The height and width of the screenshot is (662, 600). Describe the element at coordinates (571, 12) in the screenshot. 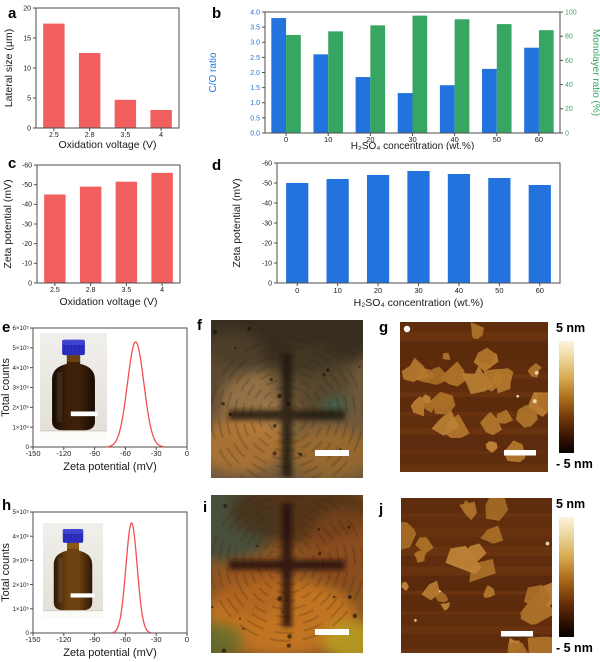

I see `svg-text: 100` at that location.